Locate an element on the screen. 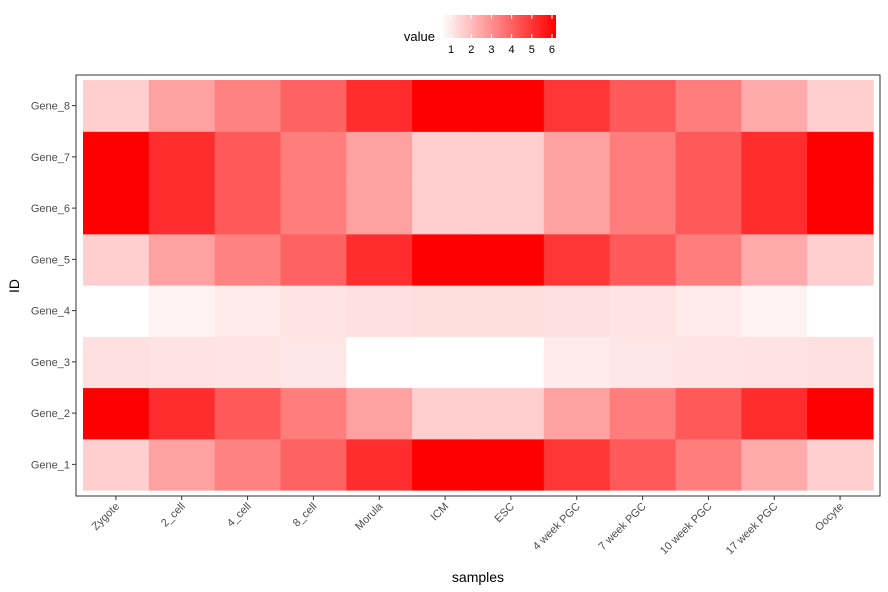 The width and height of the screenshot is (888, 592). heatmap-cell-gene-1-zygote is located at coordinates (116, 464).